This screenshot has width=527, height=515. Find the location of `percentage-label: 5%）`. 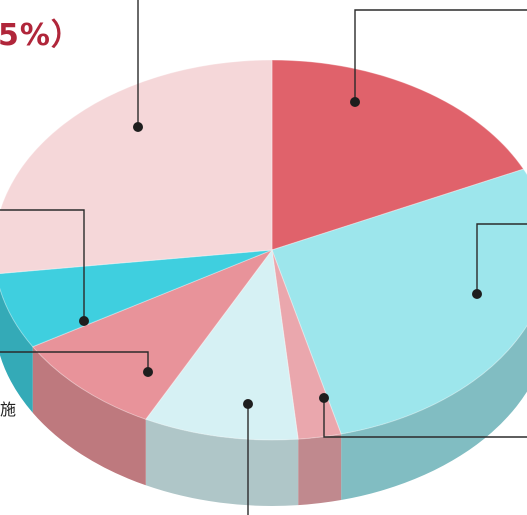

percentage-label: 5%） is located at coordinates (41, 35).